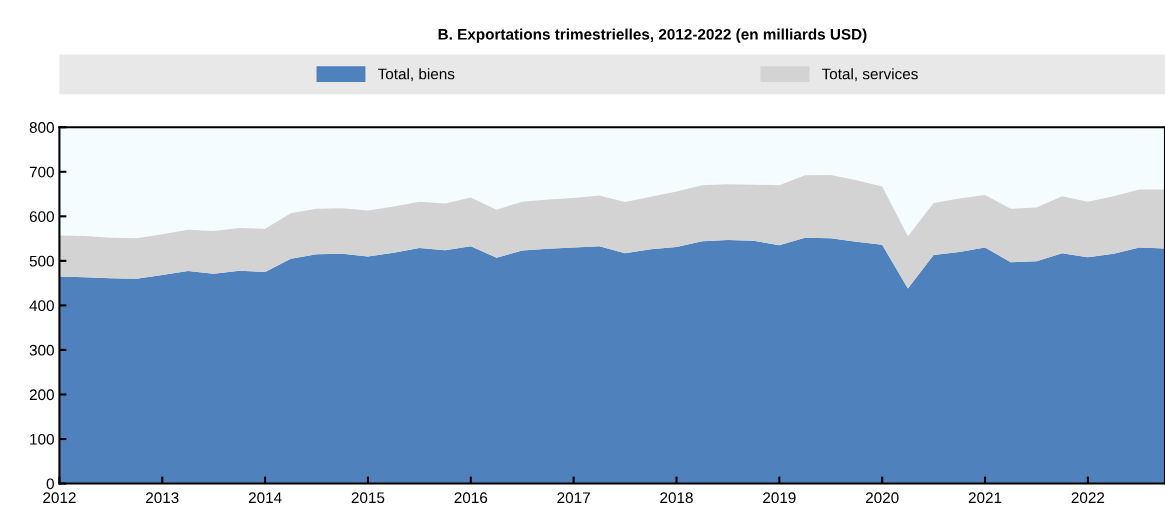  I want to click on y-tick-label: 0, so click(50, 484).